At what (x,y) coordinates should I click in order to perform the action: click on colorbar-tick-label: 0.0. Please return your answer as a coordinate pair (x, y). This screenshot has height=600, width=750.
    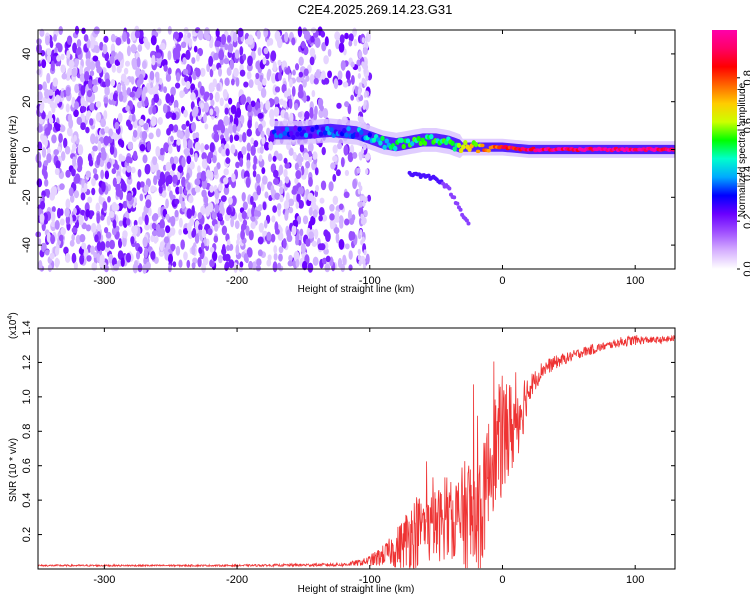
    Looking at the image, I should click on (746, 268).